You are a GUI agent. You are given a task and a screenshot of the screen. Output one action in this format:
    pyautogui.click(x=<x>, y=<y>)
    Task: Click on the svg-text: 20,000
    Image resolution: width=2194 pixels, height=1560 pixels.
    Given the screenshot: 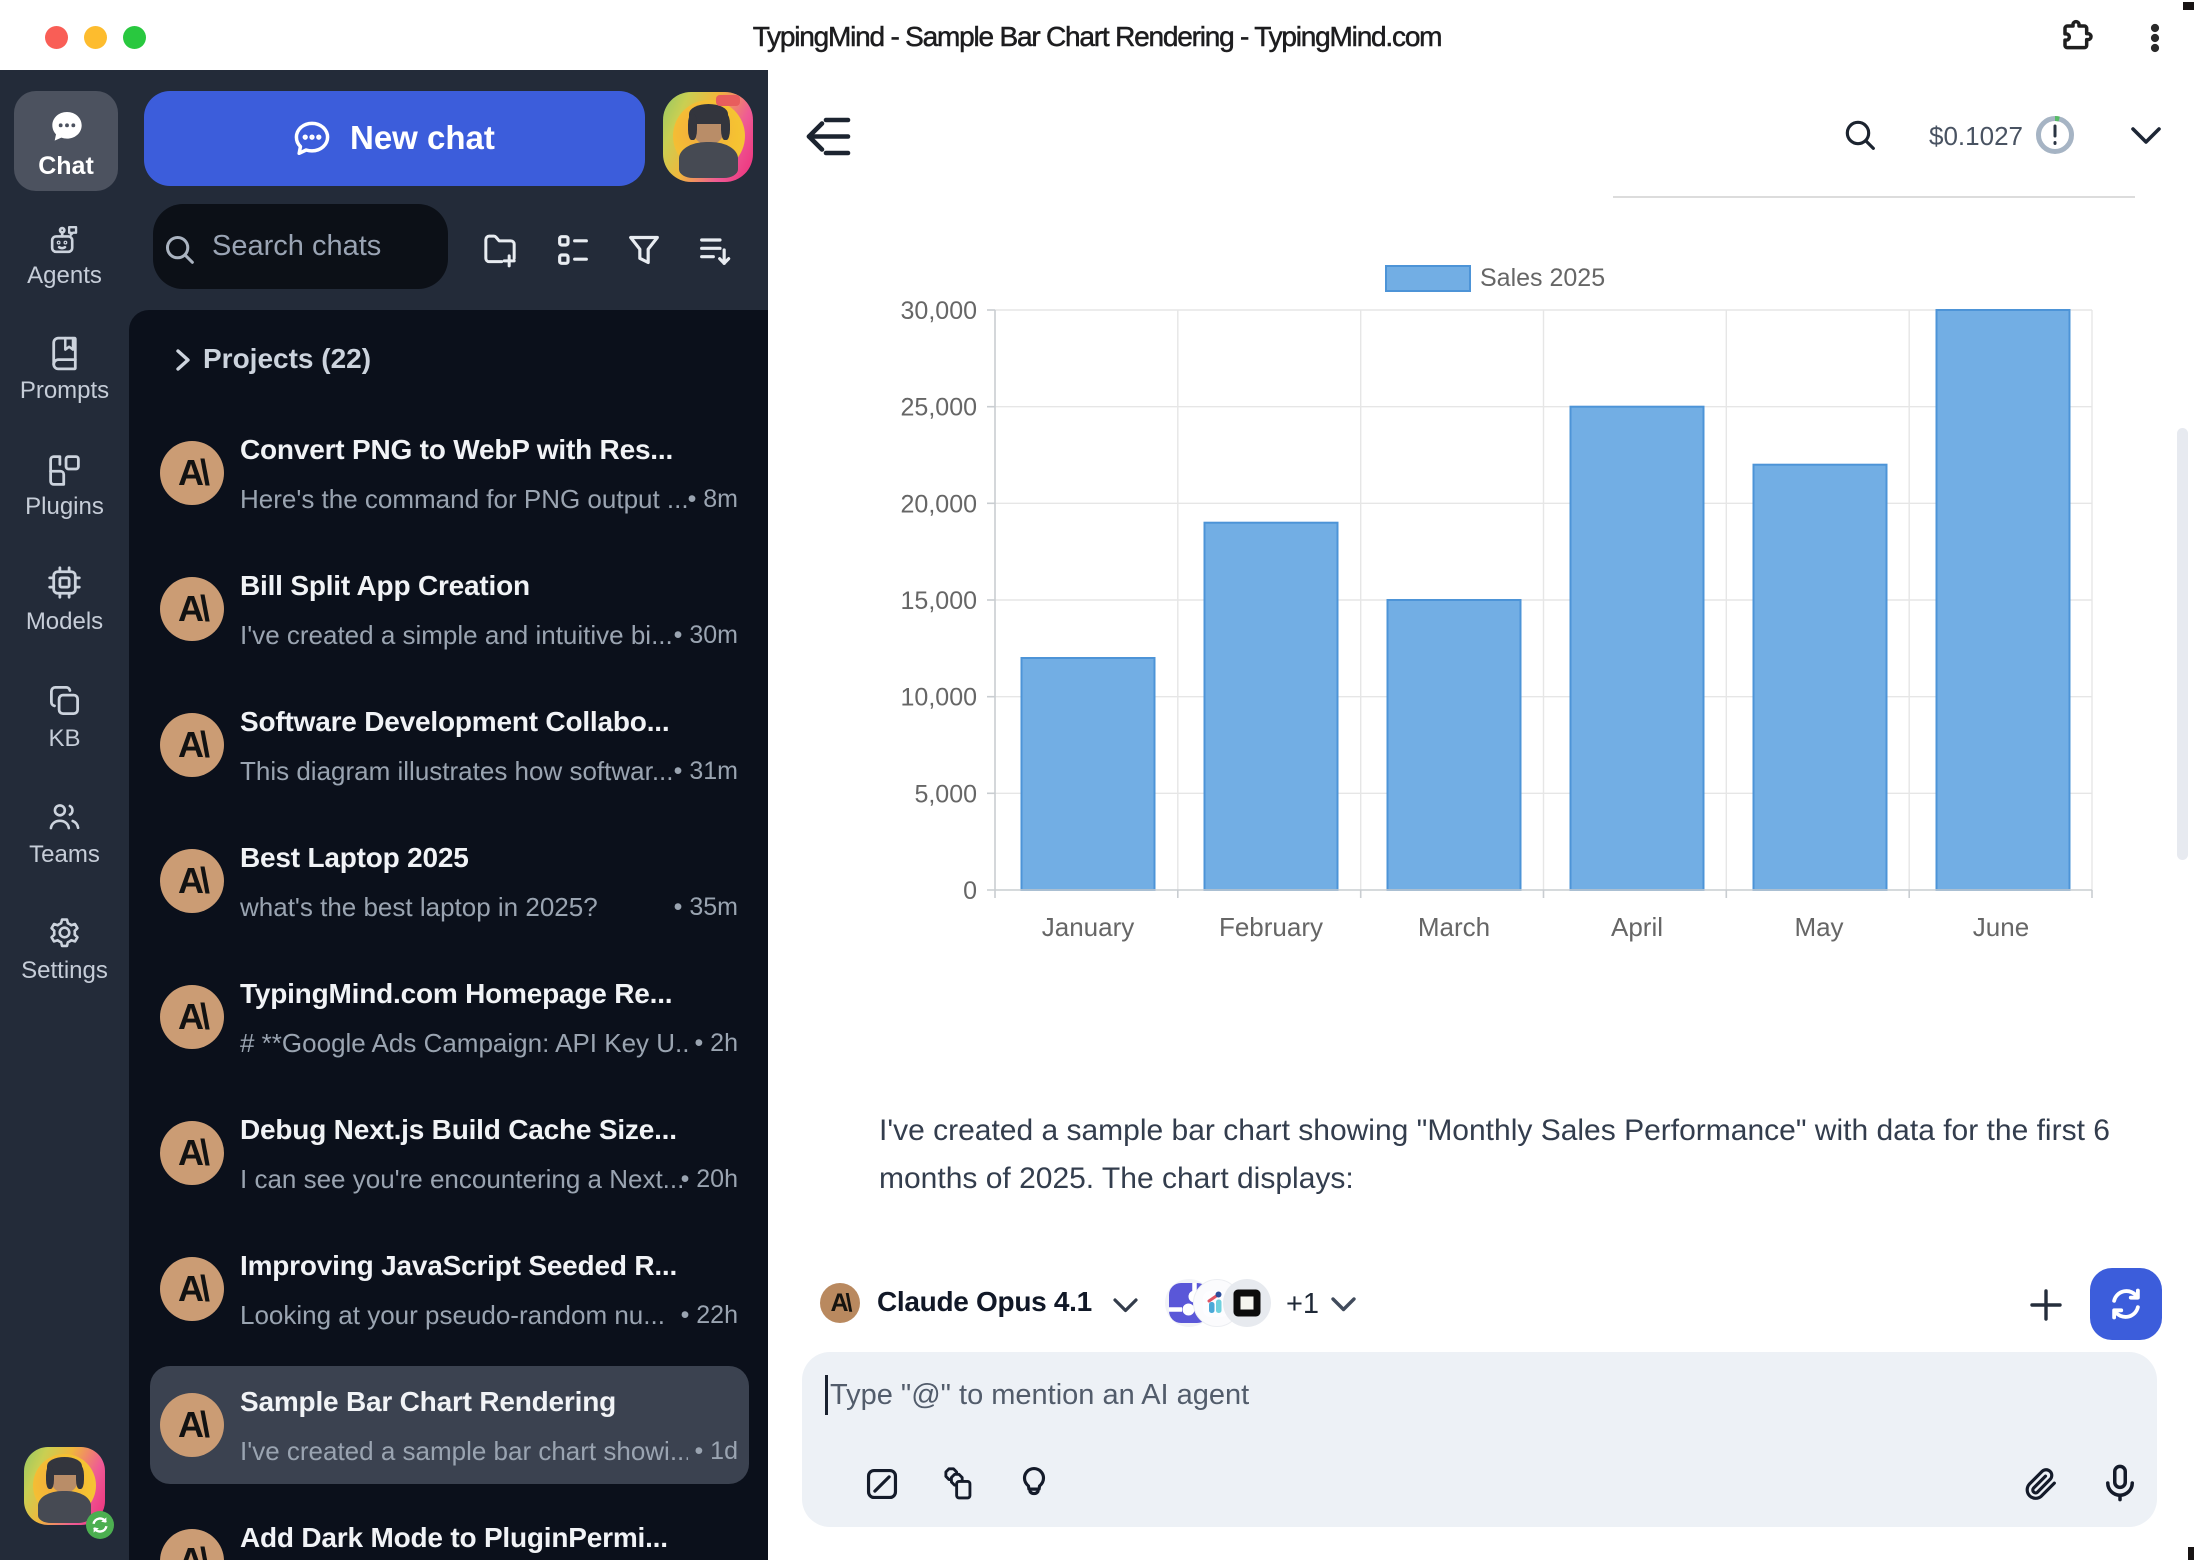 What is the action you would take?
    pyautogui.click(x=939, y=504)
    